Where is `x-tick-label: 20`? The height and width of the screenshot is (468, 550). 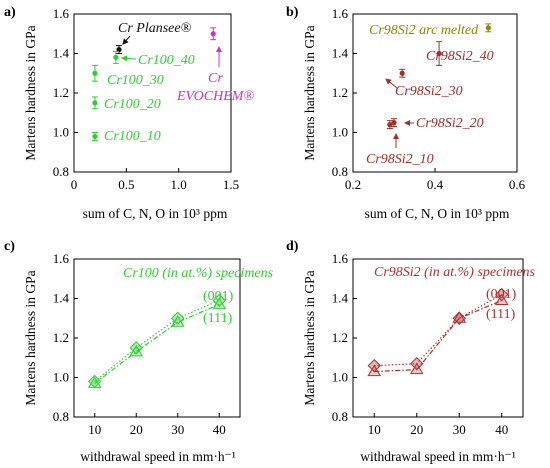
x-tick-label: 20 is located at coordinates (416, 429).